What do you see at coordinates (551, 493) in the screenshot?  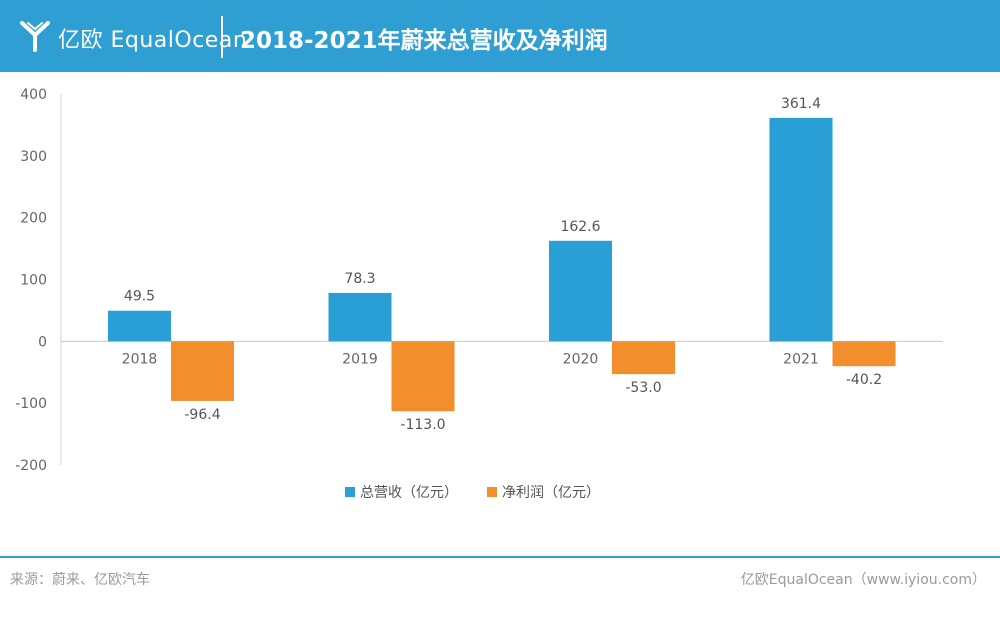 I see `legend-label-profit: 净利润（亿元）` at bounding box center [551, 493].